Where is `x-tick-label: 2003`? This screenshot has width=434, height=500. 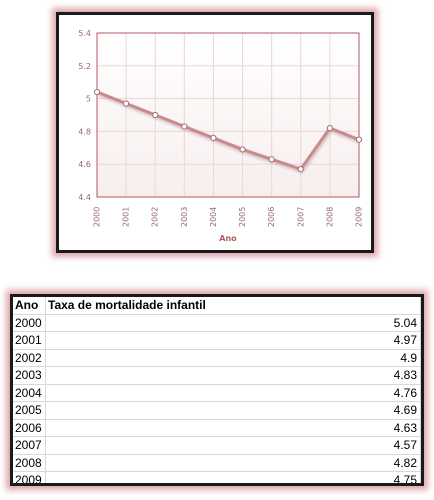
x-tick-label: 2003 is located at coordinates (184, 217).